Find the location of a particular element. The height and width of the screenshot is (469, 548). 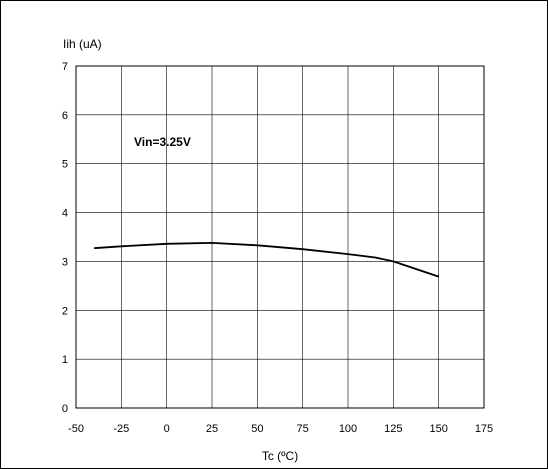

x-tick-label: -25 is located at coordinates (121, 429).